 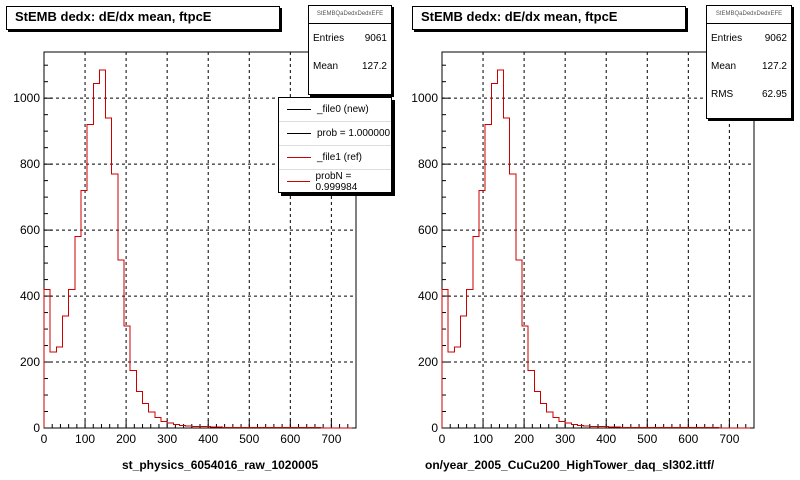 What do you see at coordinates (340, 157) in the screenshot?
I see `legend-label: _file1 (ref)` at bounding box center [340, 157].